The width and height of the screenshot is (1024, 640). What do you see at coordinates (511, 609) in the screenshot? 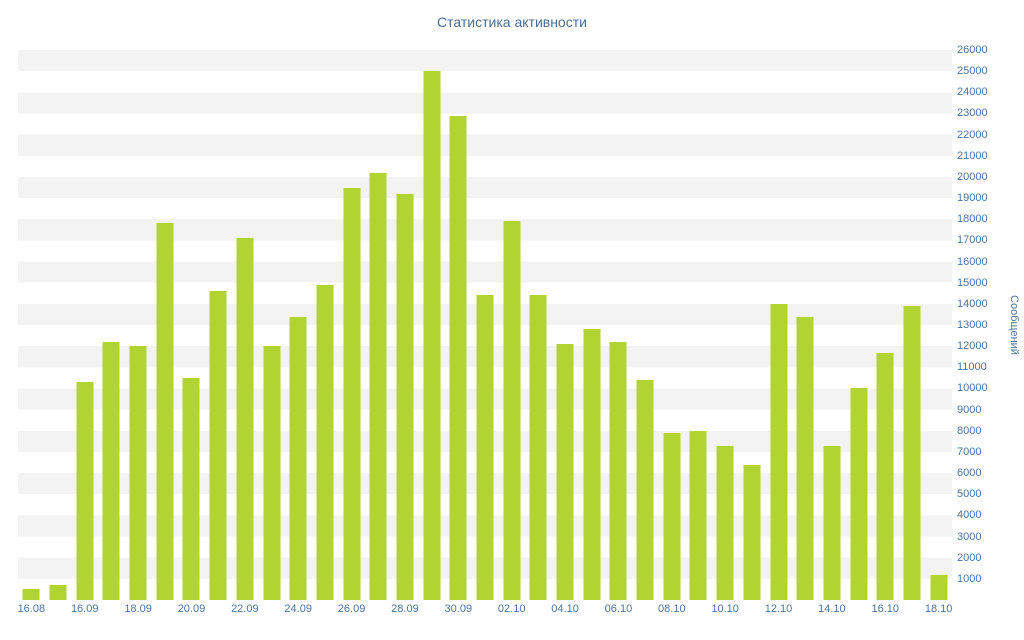
I see `x-tick-label: 02.10` at bounding box center [511, 609].